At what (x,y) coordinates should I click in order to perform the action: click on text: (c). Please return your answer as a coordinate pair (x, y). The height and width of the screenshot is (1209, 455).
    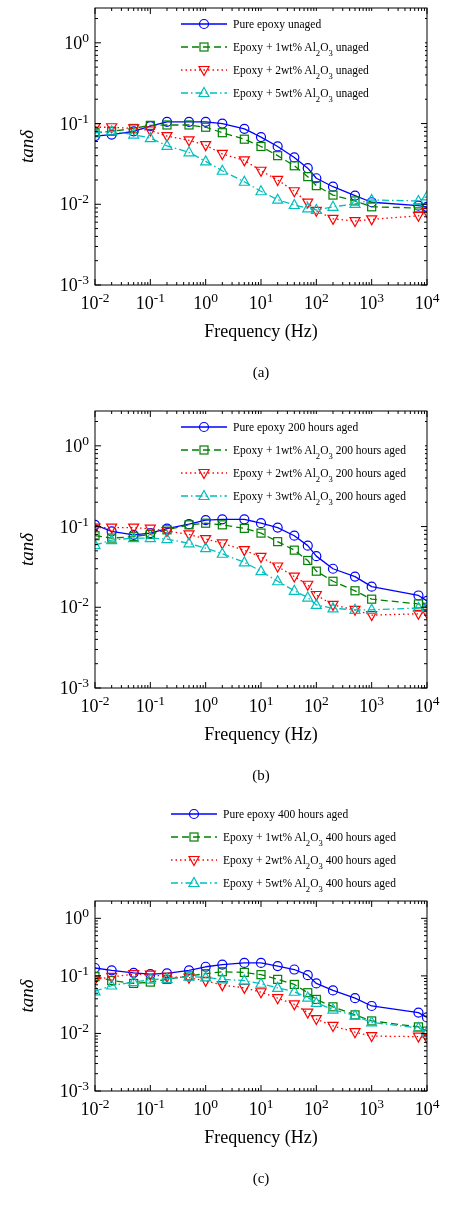
    Looking at the image, I should click on (261, 1178).